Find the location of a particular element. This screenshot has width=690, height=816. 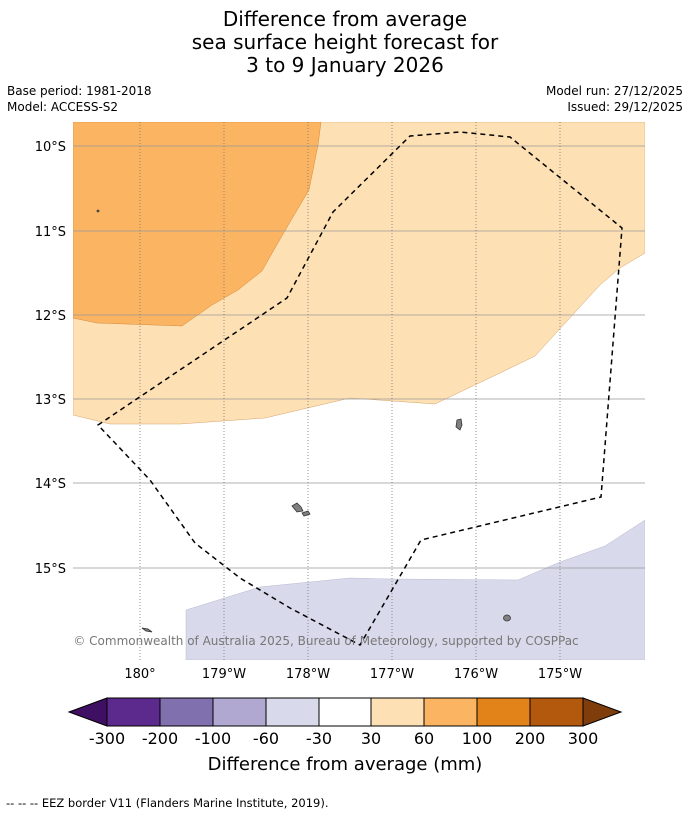

lat-label: 14°S is located at coordinates (50, 484).